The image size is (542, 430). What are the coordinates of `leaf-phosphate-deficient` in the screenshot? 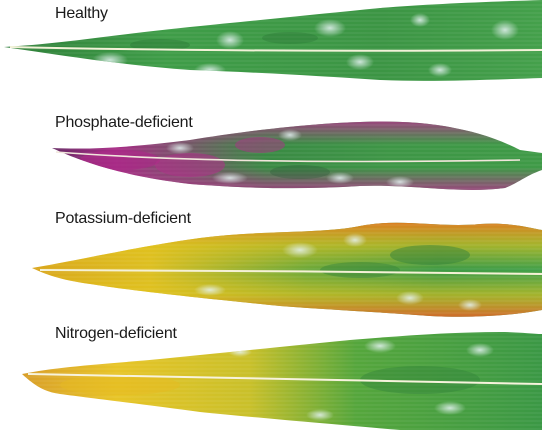 It's located at (297, 155).